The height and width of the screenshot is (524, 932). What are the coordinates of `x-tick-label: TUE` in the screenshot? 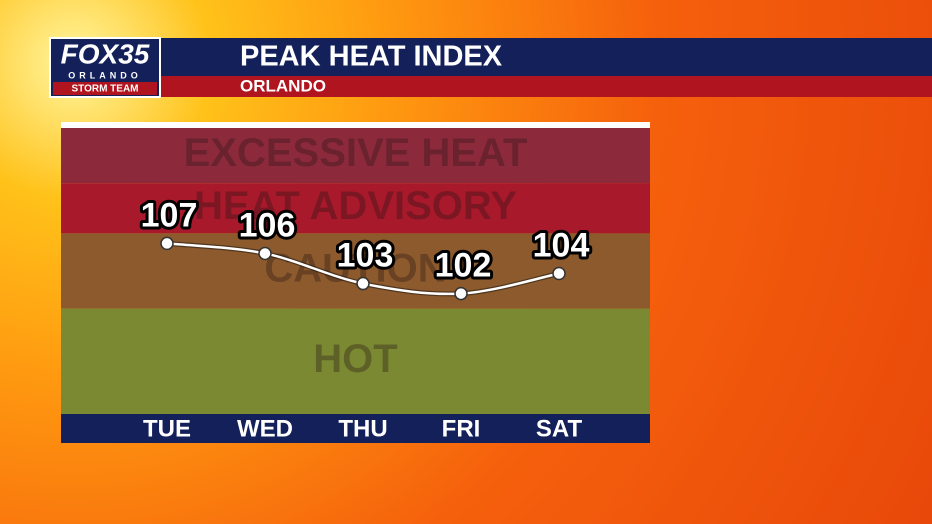 It's located at (167, 428).